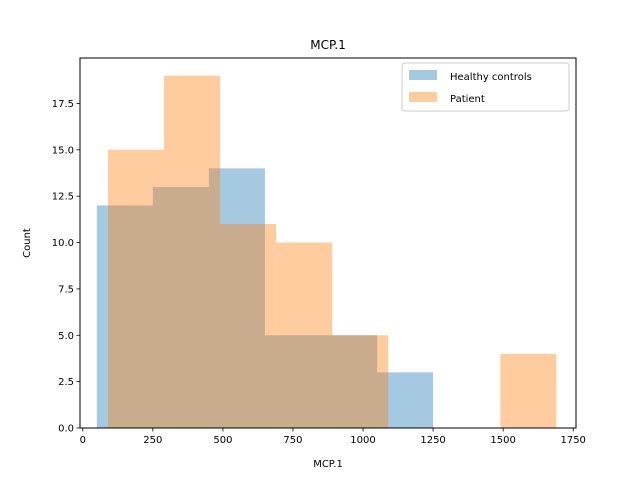 The height and width of the screenshot is (480, 640). What do you see at coordinates (63, 243) in the screenshot?
I see `y-tick-label: 10.0` at bounding box center [63, 243].